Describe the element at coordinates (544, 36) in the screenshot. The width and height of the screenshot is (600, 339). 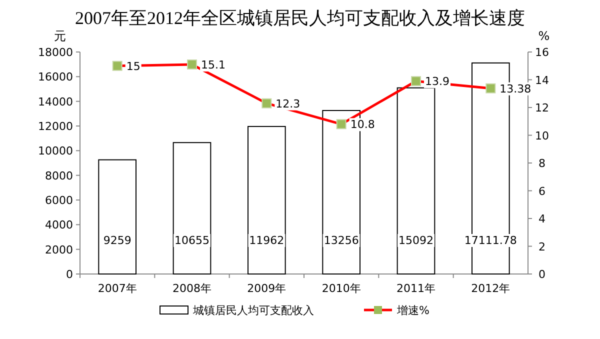
I see `y2-axis-title: %` at that location.